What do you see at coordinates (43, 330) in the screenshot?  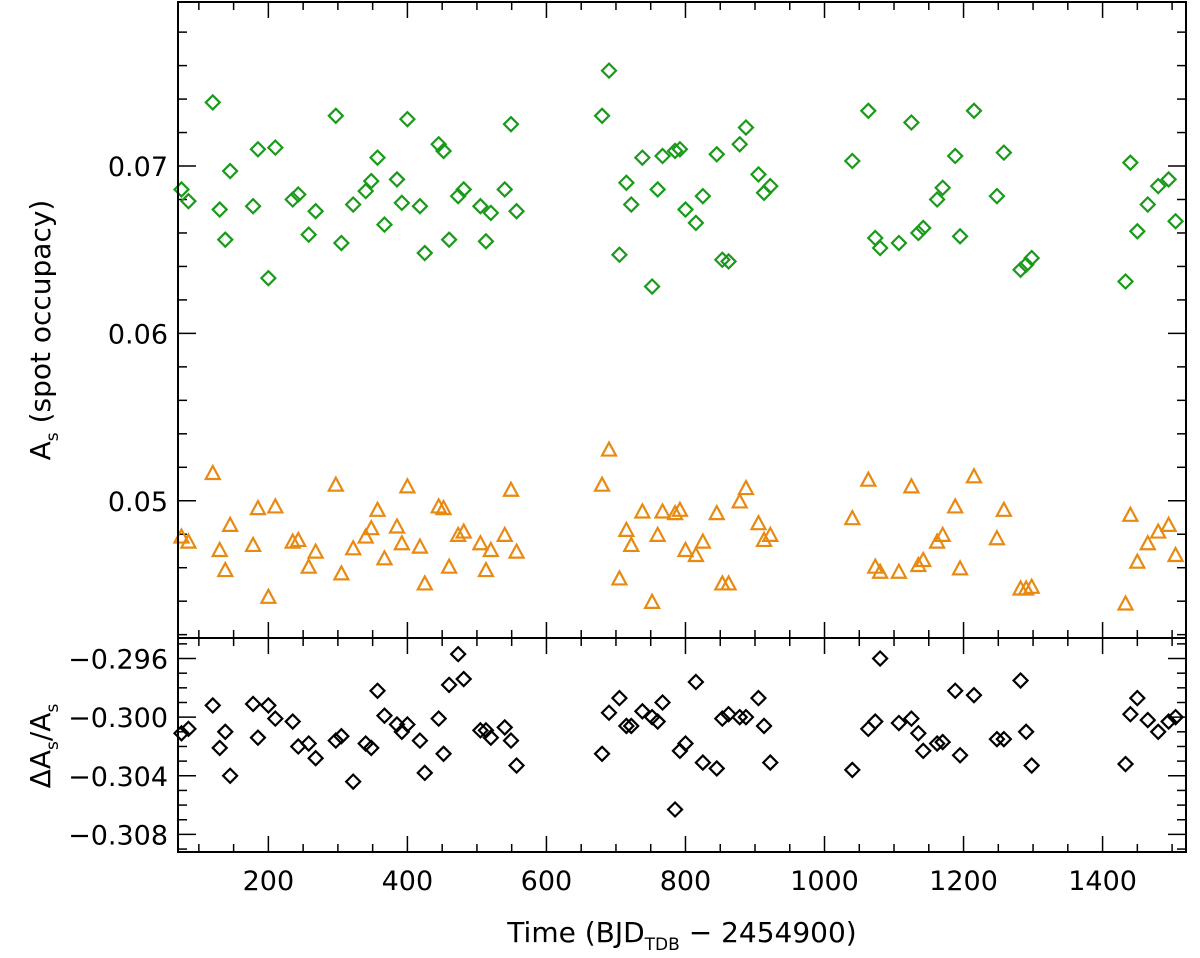 I see `top-y-axis-title: As (spot occupacy)` at bounding box center [43, 330].